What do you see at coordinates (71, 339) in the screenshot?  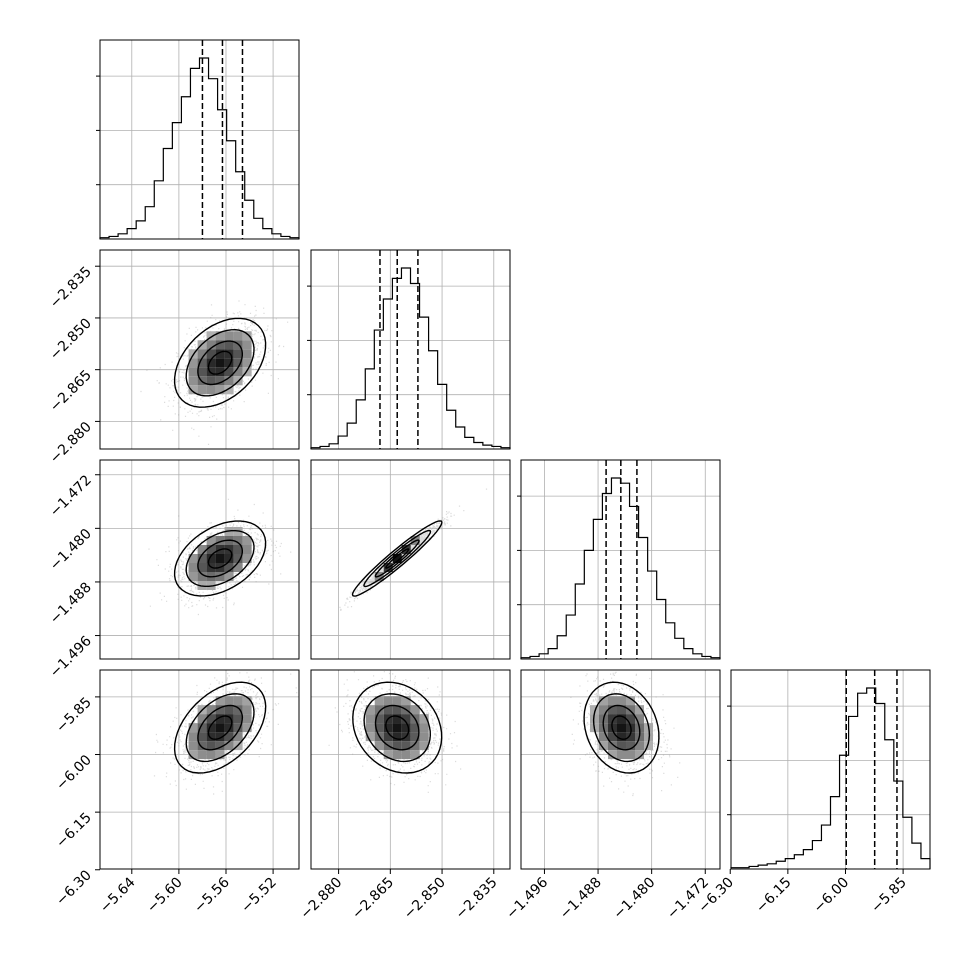 I see `y-tick-label: −2.850` at bounding box center [71, 339].